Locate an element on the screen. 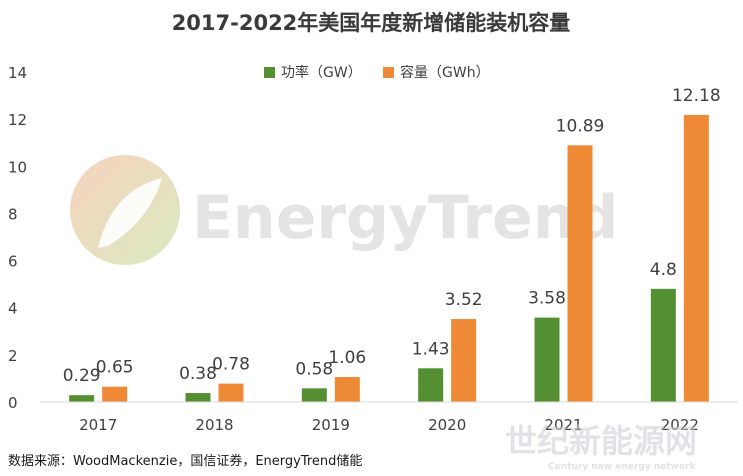  data-label-power: 3.58 is located at coordinates (547, 299).